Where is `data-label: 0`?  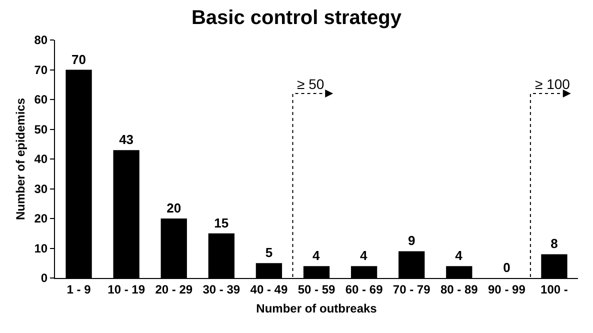 data-label: 0 is located at coordinates (506, 267).